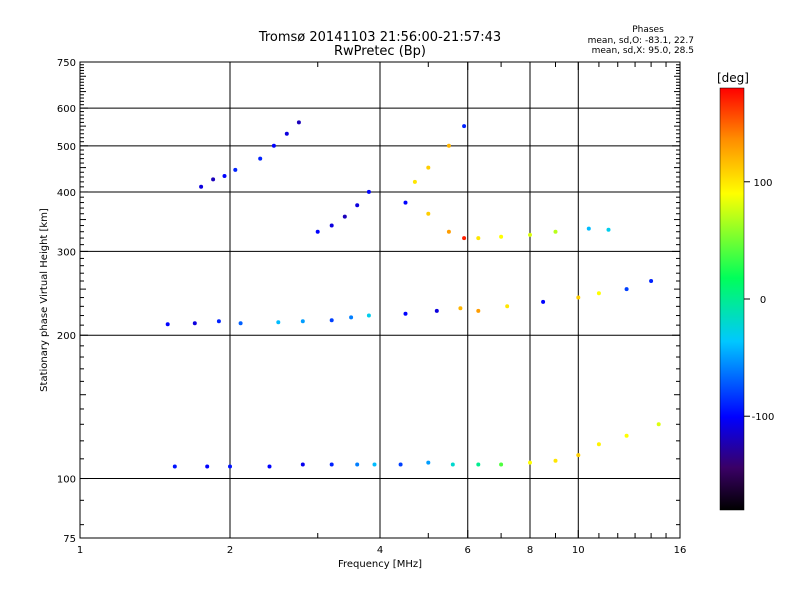 The width and height of the screenshot is (800, 600). Describe the element at coordinates (66, 147) in the screenshot. I see `y-tick-label: 500` at that location.